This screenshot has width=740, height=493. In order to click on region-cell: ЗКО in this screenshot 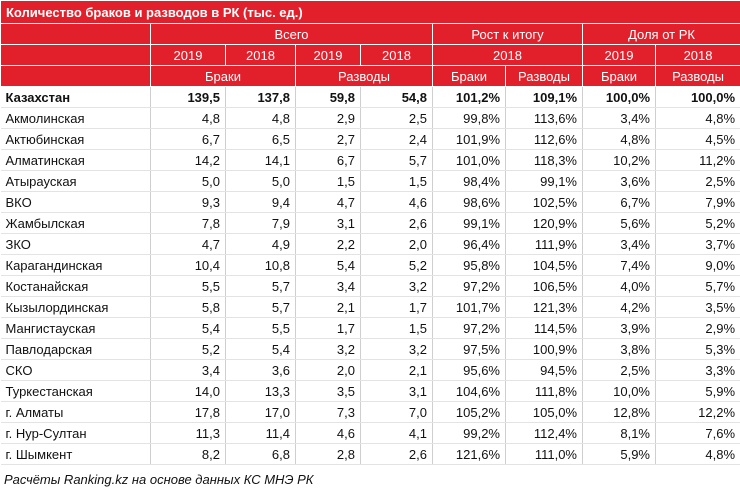, I will do `click(75, 244)`.